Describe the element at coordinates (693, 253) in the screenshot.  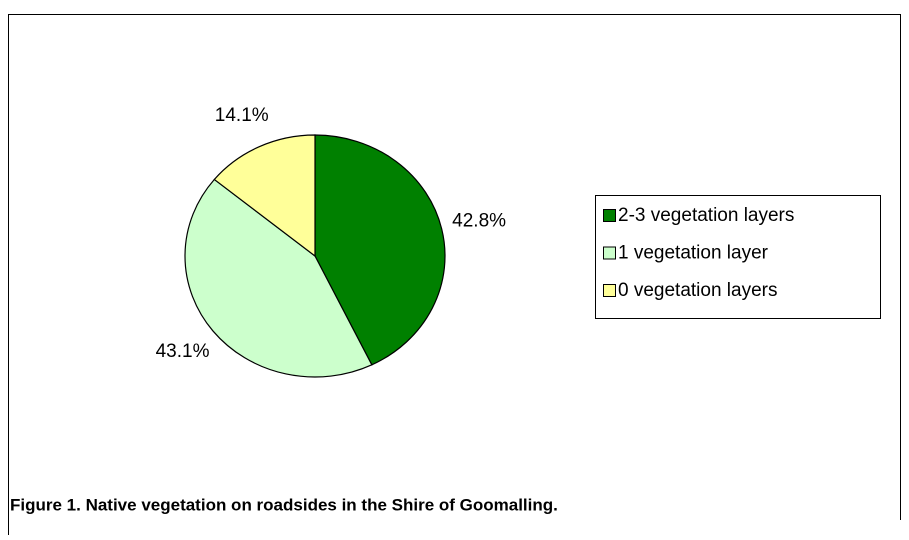
I see `legend-label: 1 vegetation layer` at that location.